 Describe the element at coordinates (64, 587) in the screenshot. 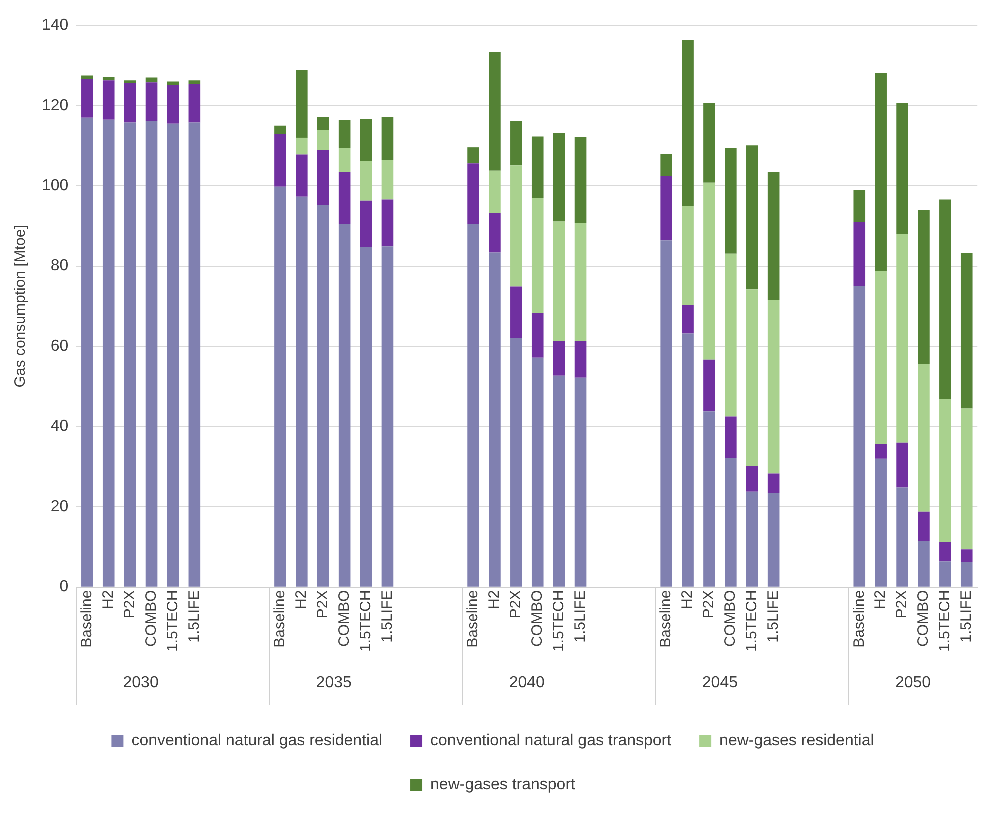

I see `y-tick-label: 0` at that location.